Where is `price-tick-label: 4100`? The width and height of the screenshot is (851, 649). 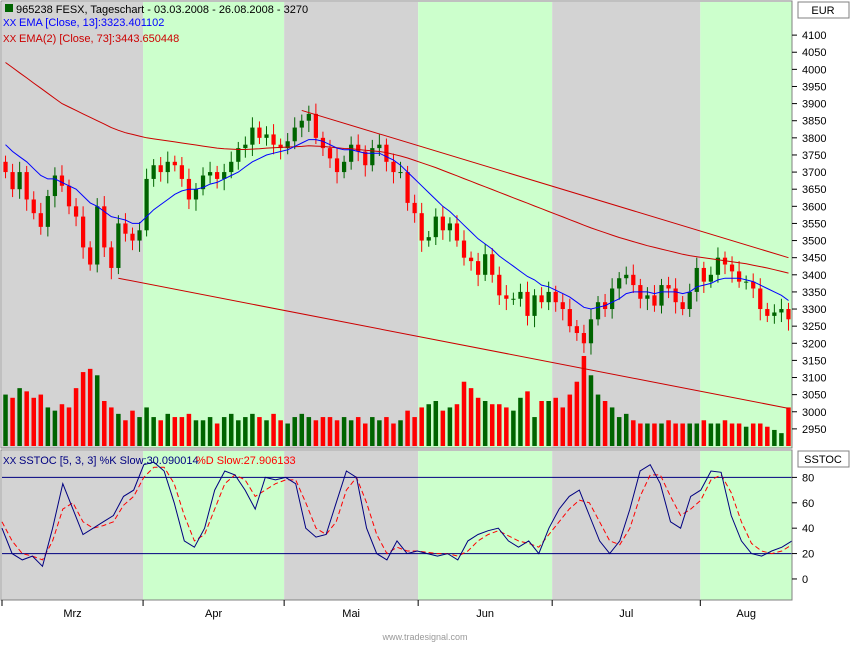
price-tick-label: 4100 is located at coordinates (814, 36).